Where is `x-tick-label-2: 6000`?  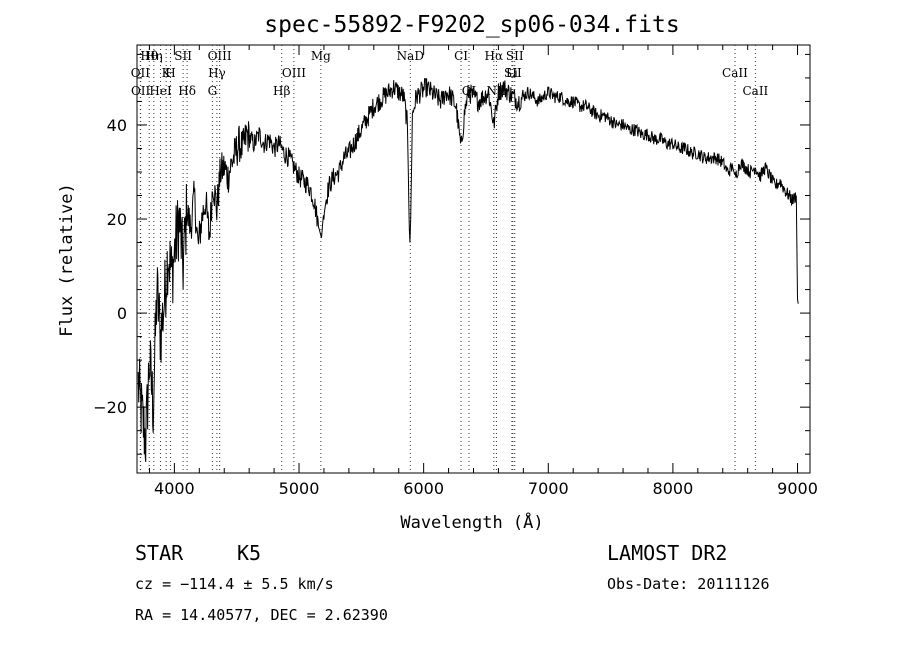 x-tick-label-2: 6000 is located at coordinates (423, 488).